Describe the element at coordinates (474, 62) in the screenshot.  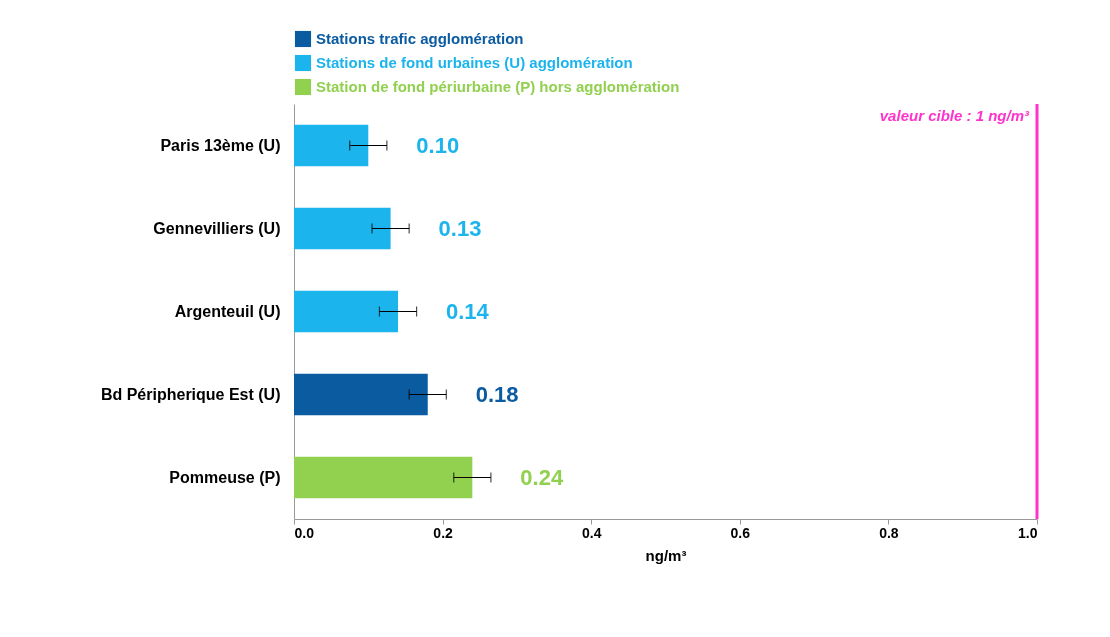
I see `legend-label: Stations de fond urbaines (U) agglomération` at that location.